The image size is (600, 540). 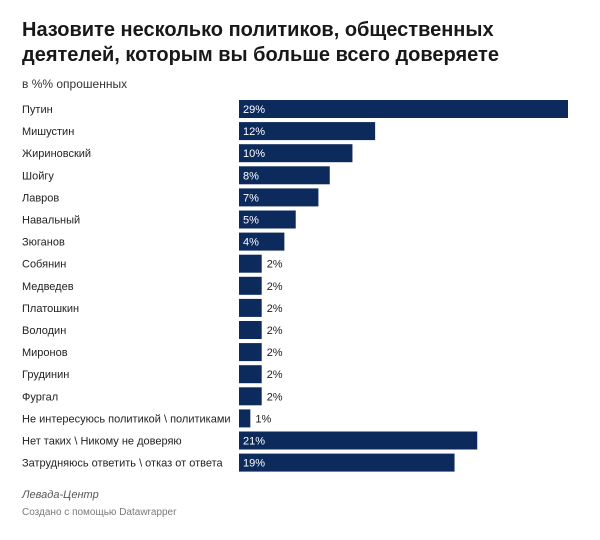 What do you see at coordinates (126, 419) in the screenshot?
I see `category-label: Не интересуюсь политикой \ политиками` at bounding box center [126, 419].